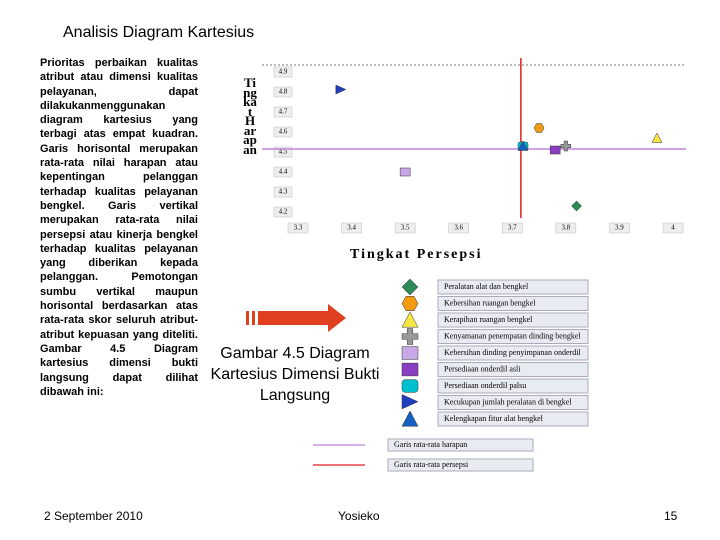 This screenshot has height=540, width=720. I want to click on x-tick-label: 3.6, so click(458, 228).